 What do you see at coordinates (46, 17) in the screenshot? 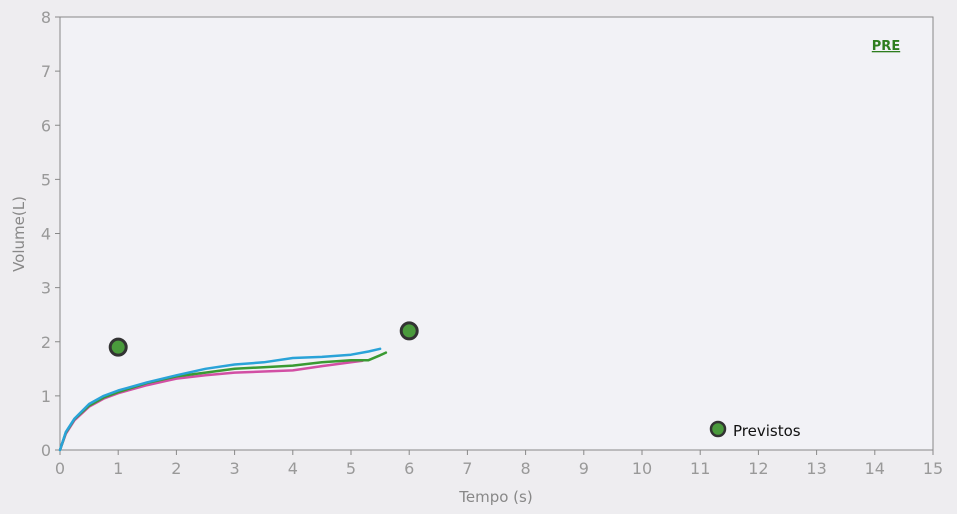
I see `y-tick-label: 8` at bounding box center [46, 17].